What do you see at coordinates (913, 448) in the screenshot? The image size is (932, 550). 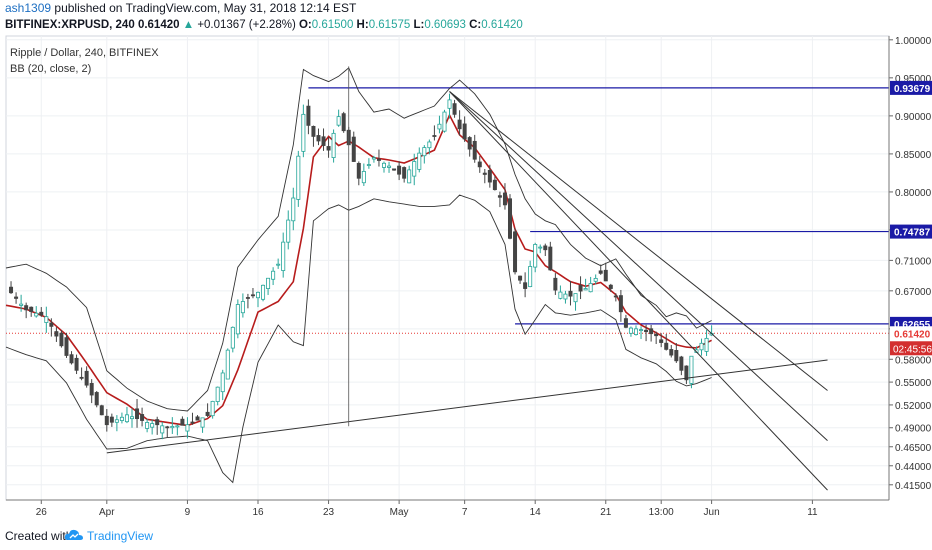 I see `y-tick-label: 0.46500` at bounding box center [913, 448].